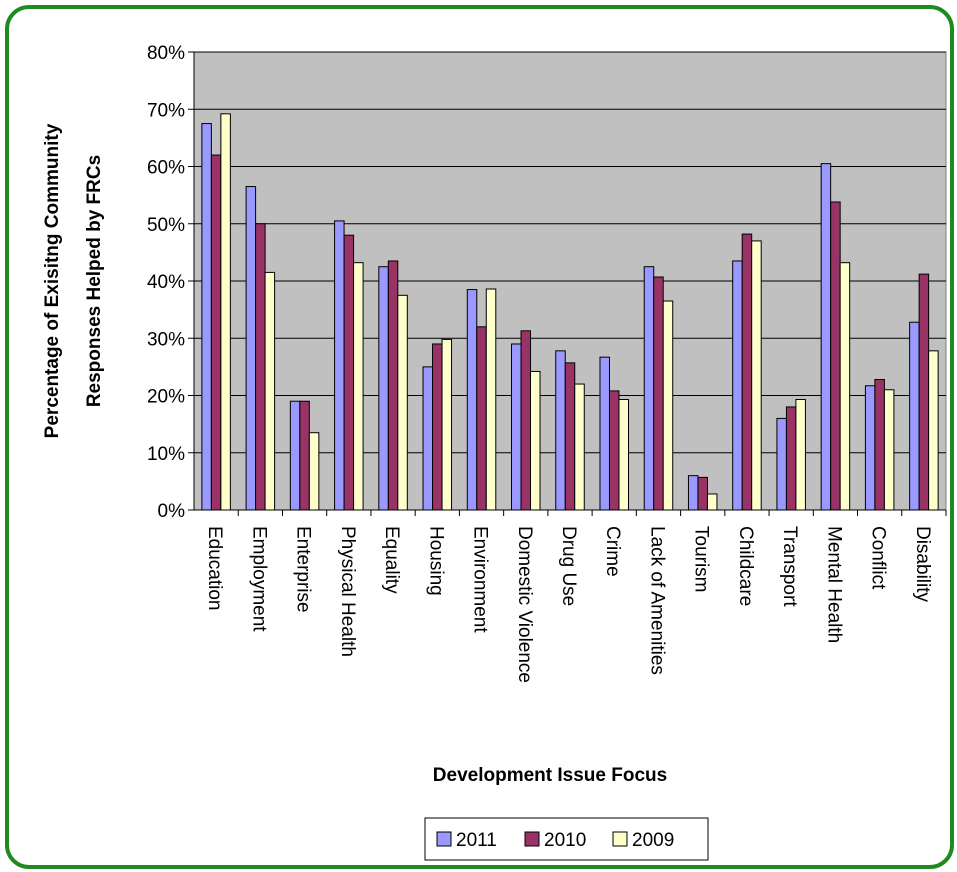 The height and width of the screenshot is (872, 957). I want to click on x-category-label: Domestic Violence, so click(524, 604).